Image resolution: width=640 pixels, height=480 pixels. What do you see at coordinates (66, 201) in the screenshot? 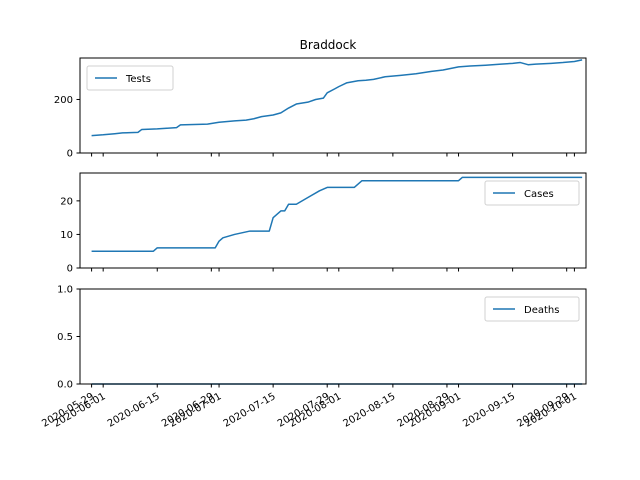
I see `y-tick-label: 20` at bounding box center [66, 201].